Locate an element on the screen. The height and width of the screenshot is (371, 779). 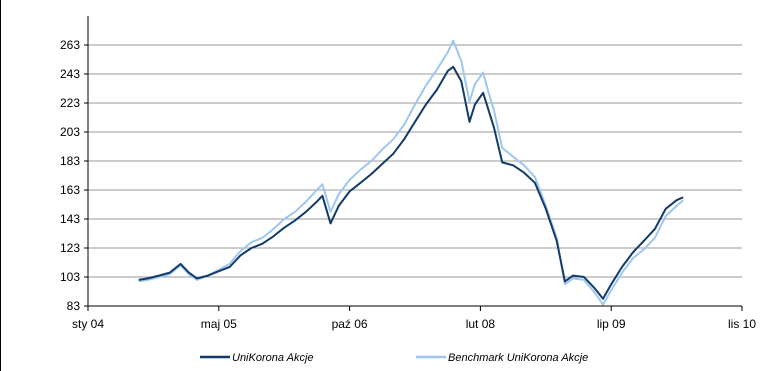
x-tick-label: paź 06 is located at coordinates (350, 324).